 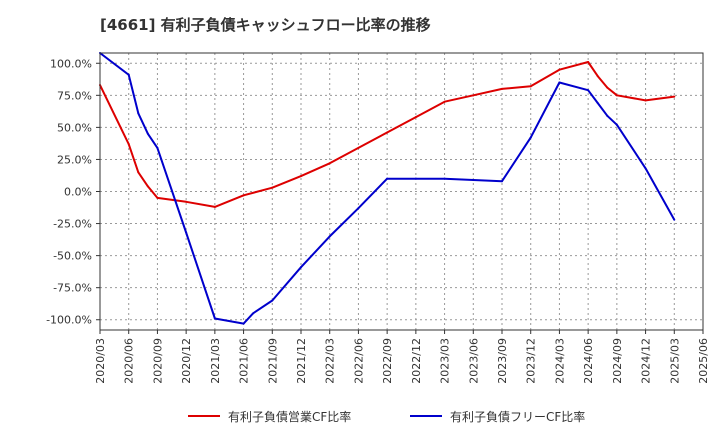 I want to click on x-tick-label: 2020/09, so click(x=157, y=361).